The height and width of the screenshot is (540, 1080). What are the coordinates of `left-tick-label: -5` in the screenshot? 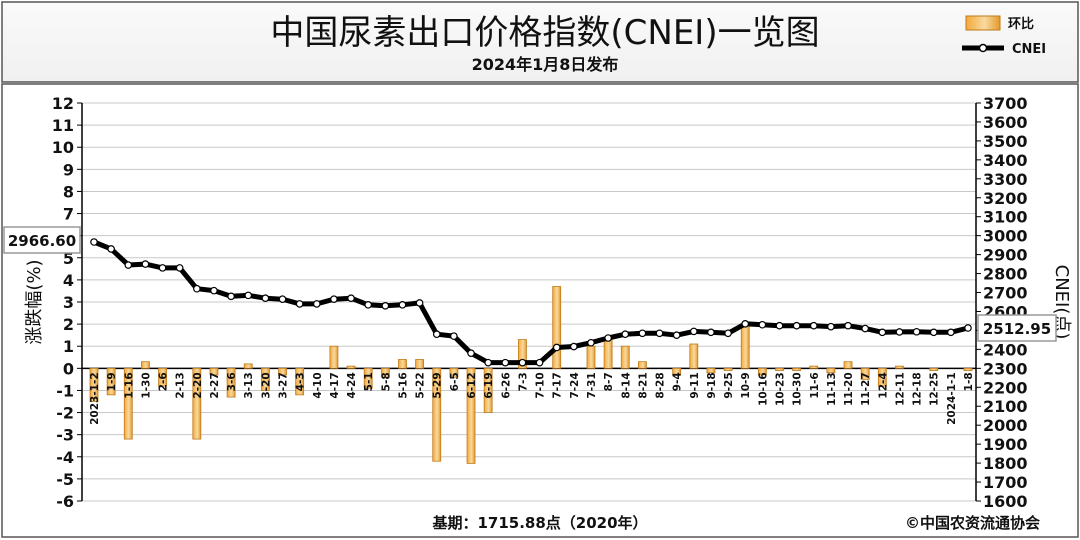 It's located at (65, 479).